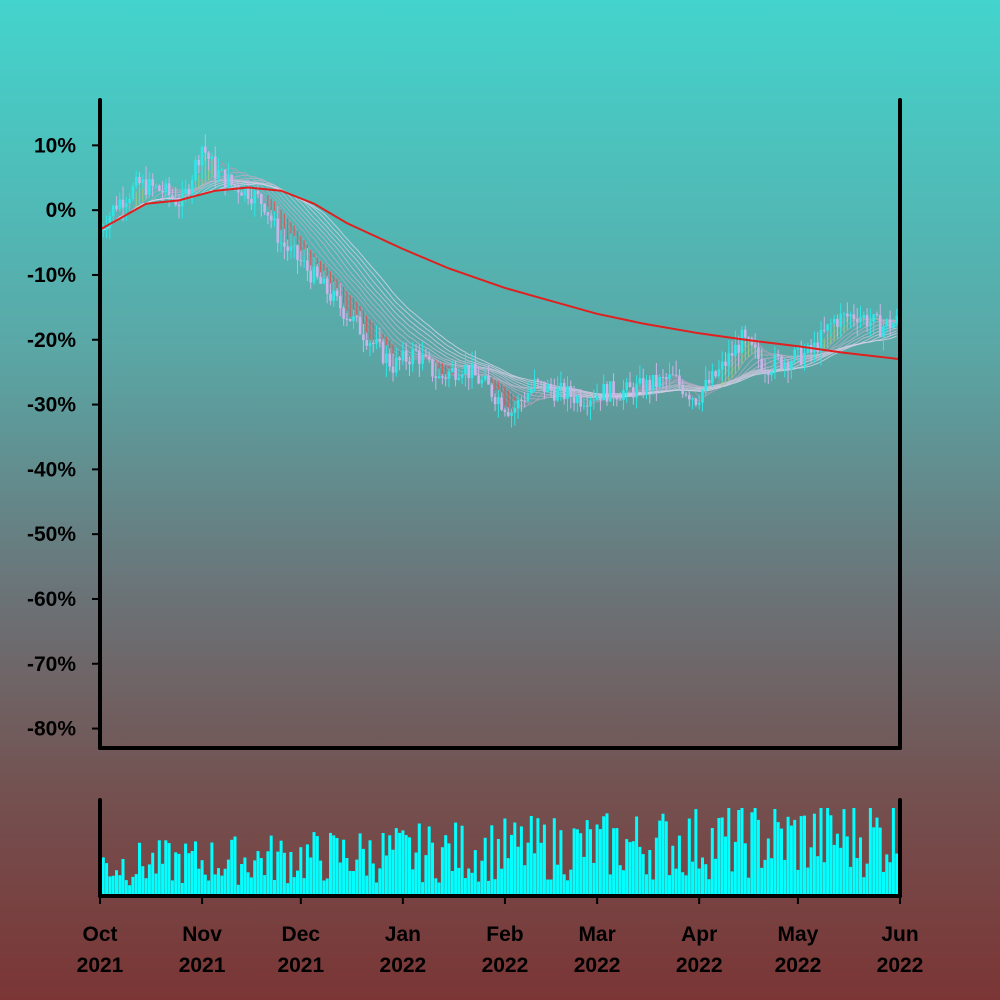 The image size is (1000, 1000). I want to click on x-tick-year-label: 2022, so click(597, 965).